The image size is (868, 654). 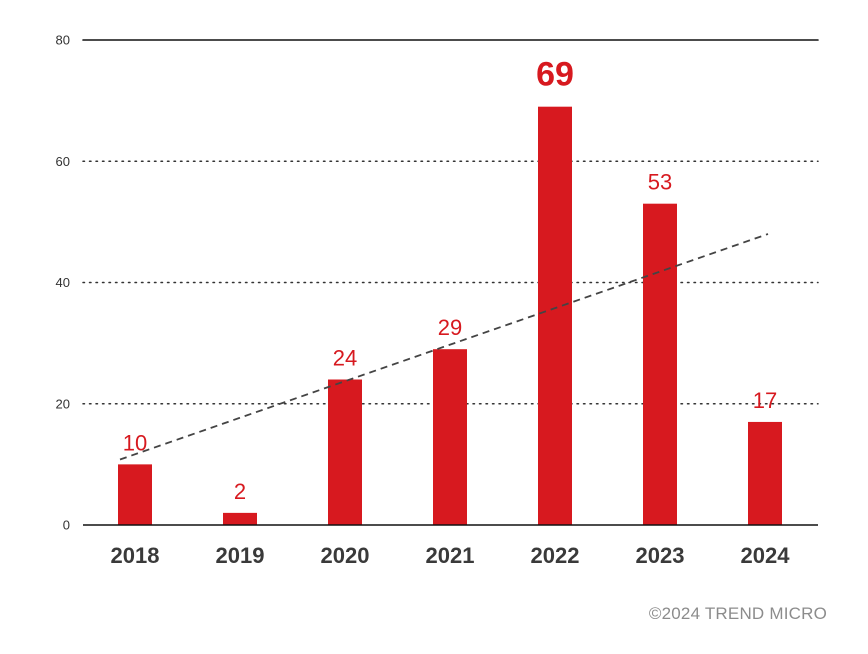 What do you see at coordinates (345, 358) in the screenshot?
I see `data-label-2020: 24` at bounding box center [345, 358].